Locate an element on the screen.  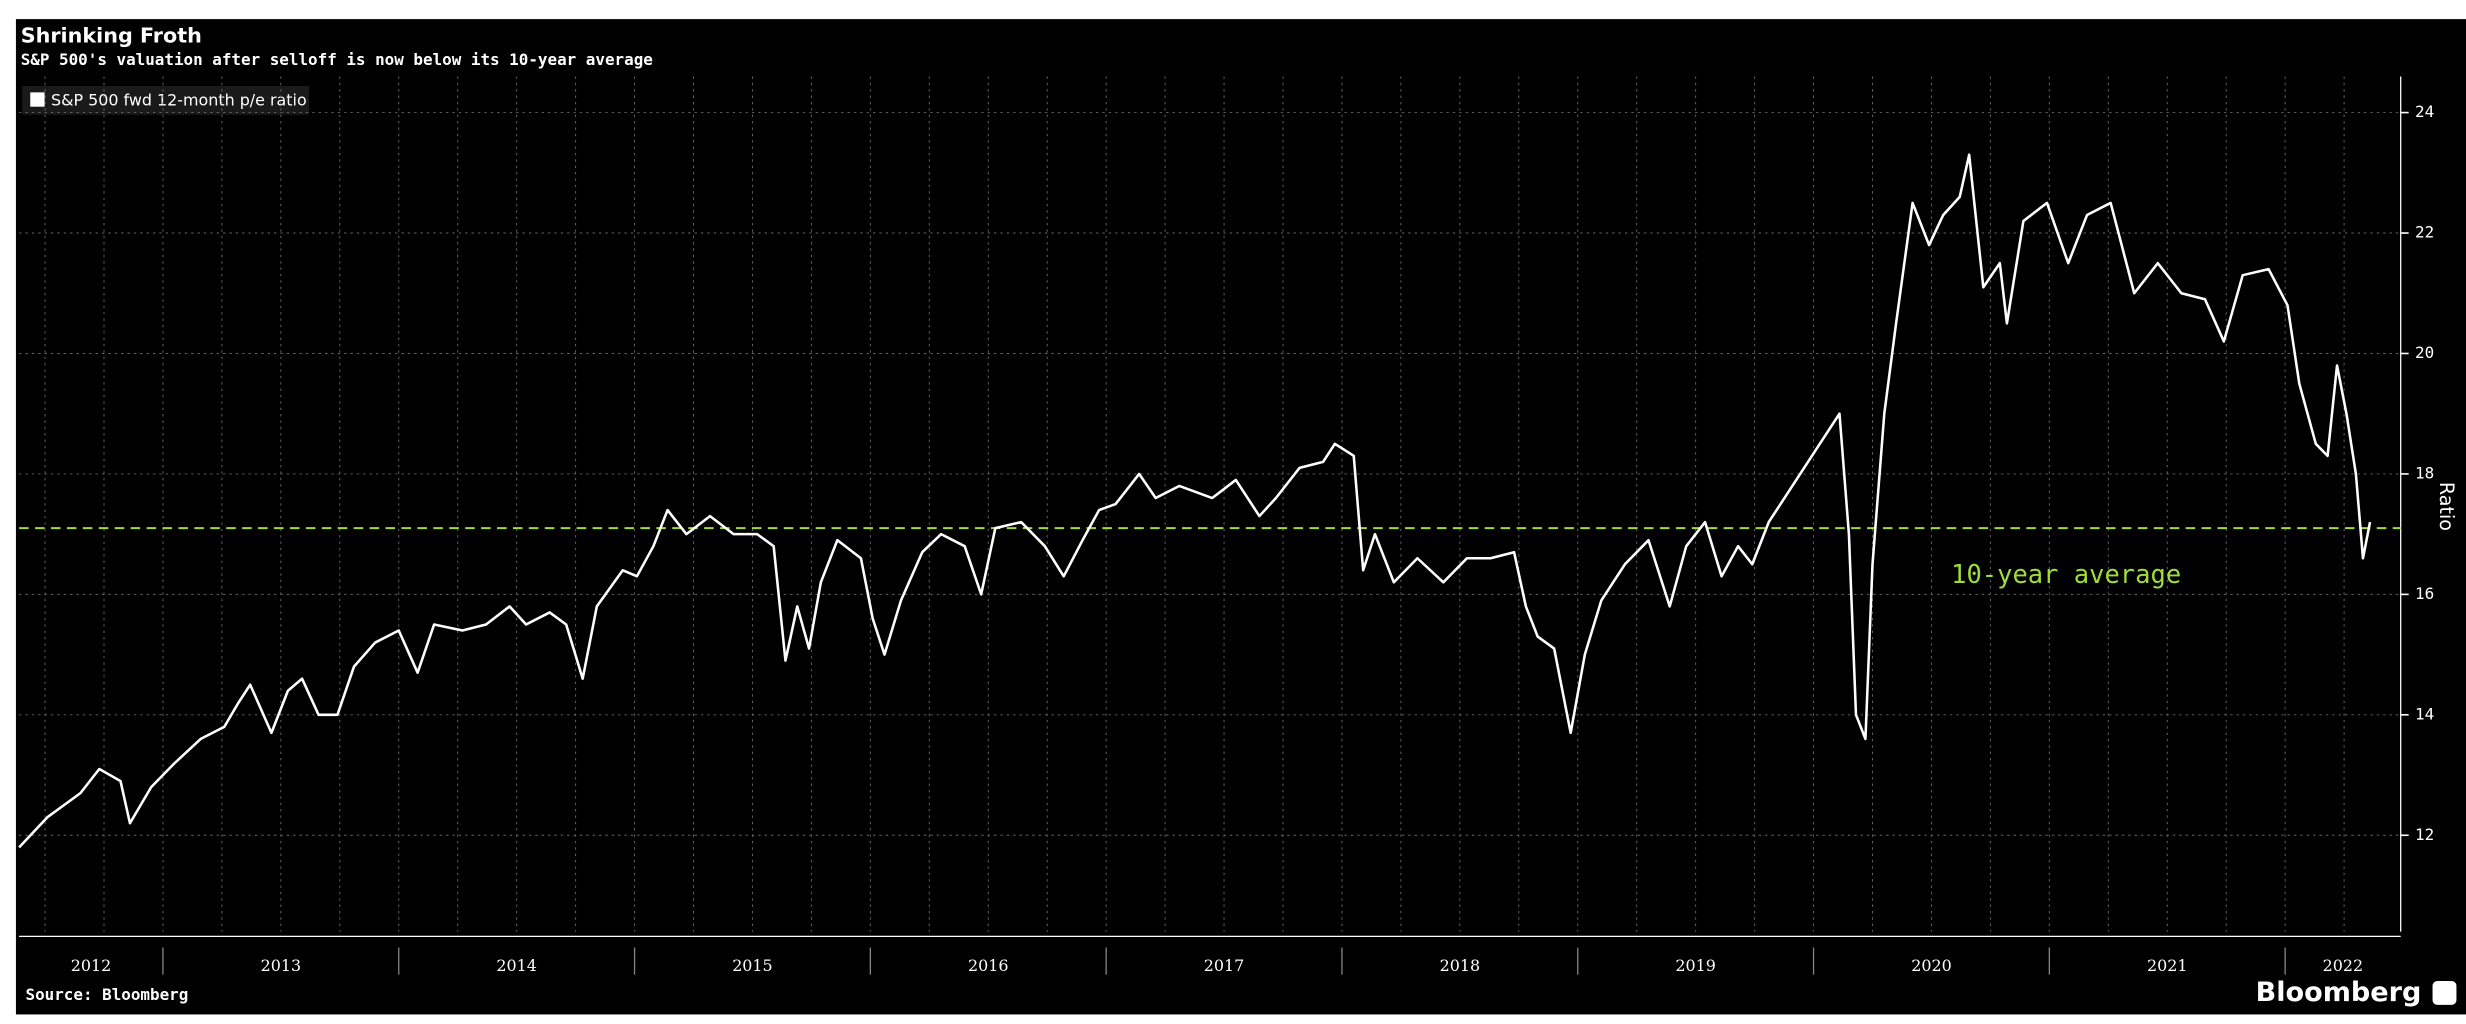
y-tick-label: 24 is located at coordinates (2424, 111).